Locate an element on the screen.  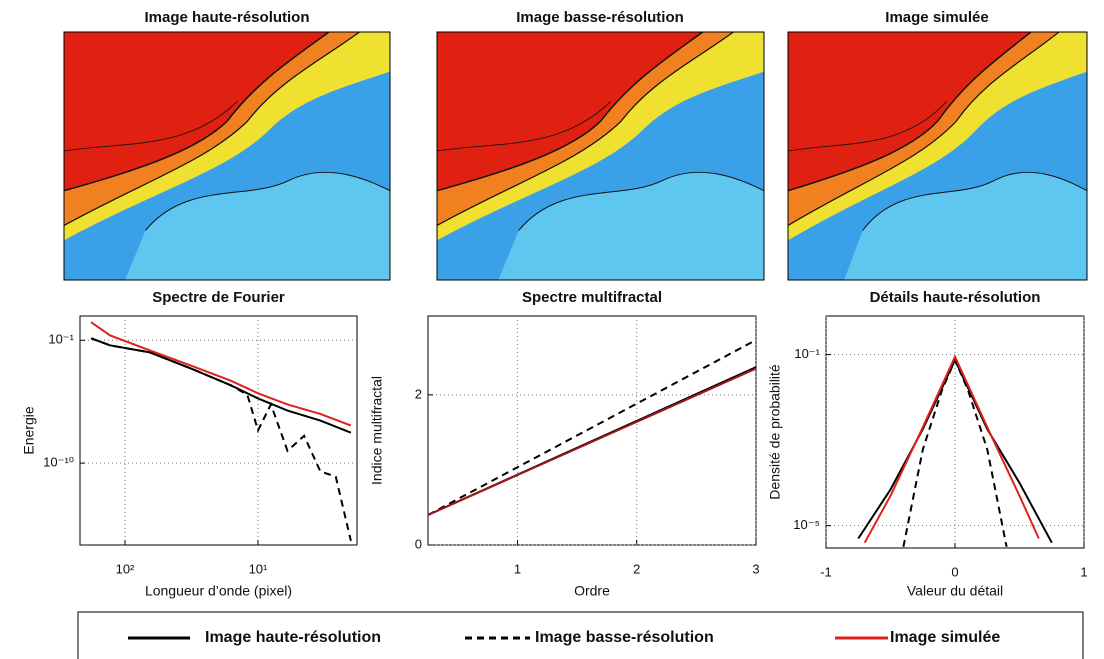
y-tick-label: 0 is located at coordinates (418, 543).